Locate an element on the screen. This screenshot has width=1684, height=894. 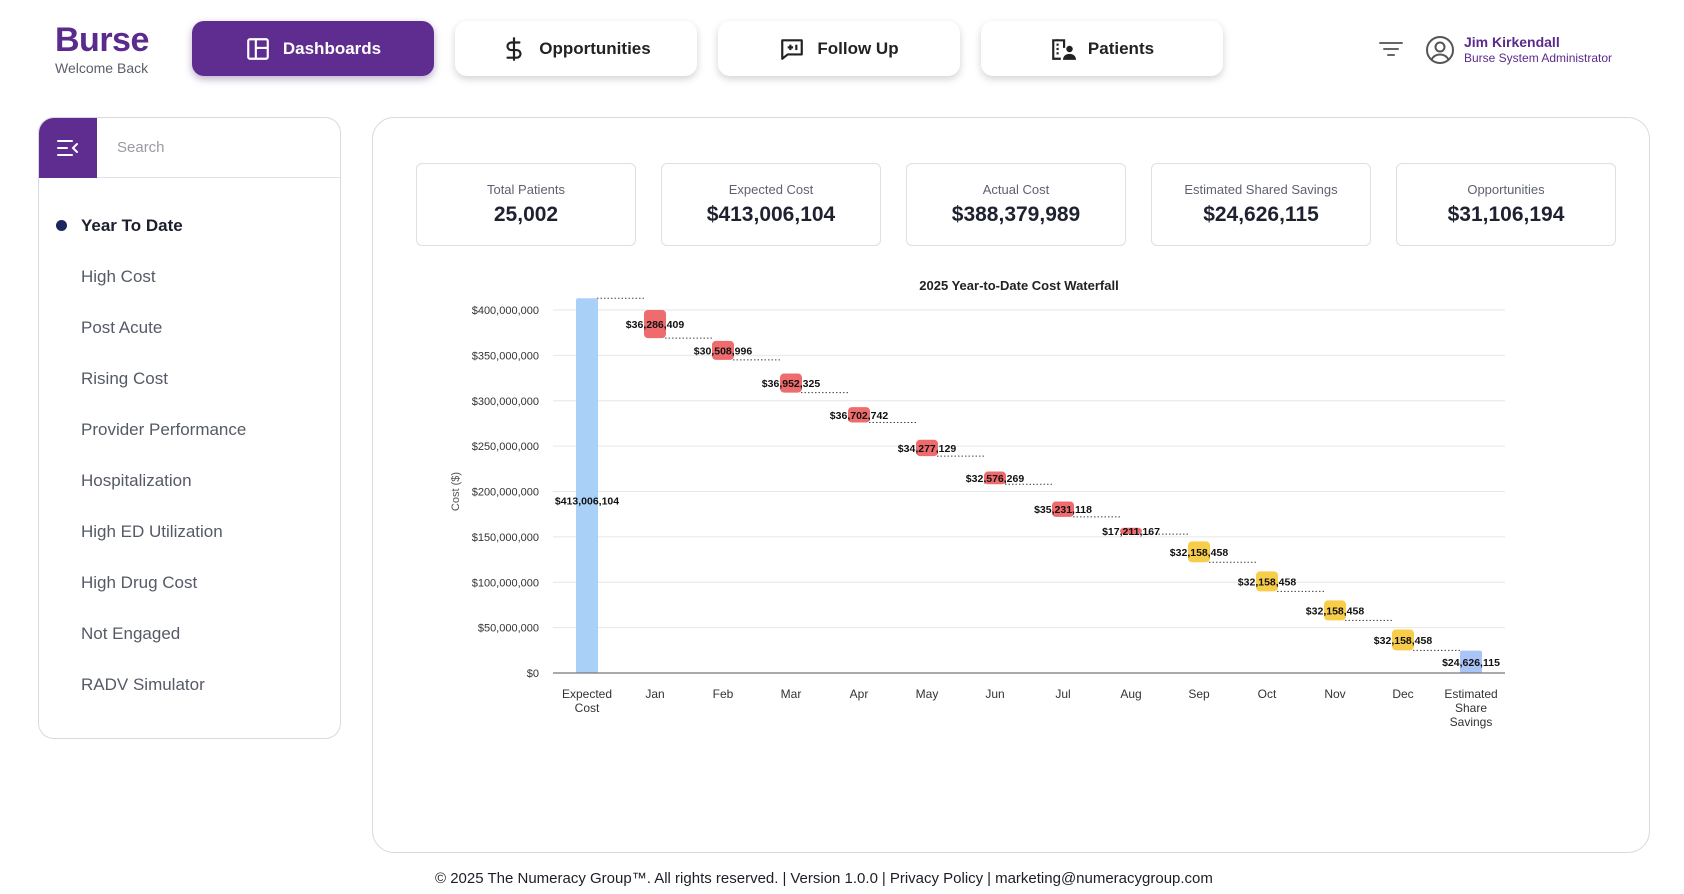
sidebar-item-radv-simulator: RADV Simulator is located at coordinates (189, 684).